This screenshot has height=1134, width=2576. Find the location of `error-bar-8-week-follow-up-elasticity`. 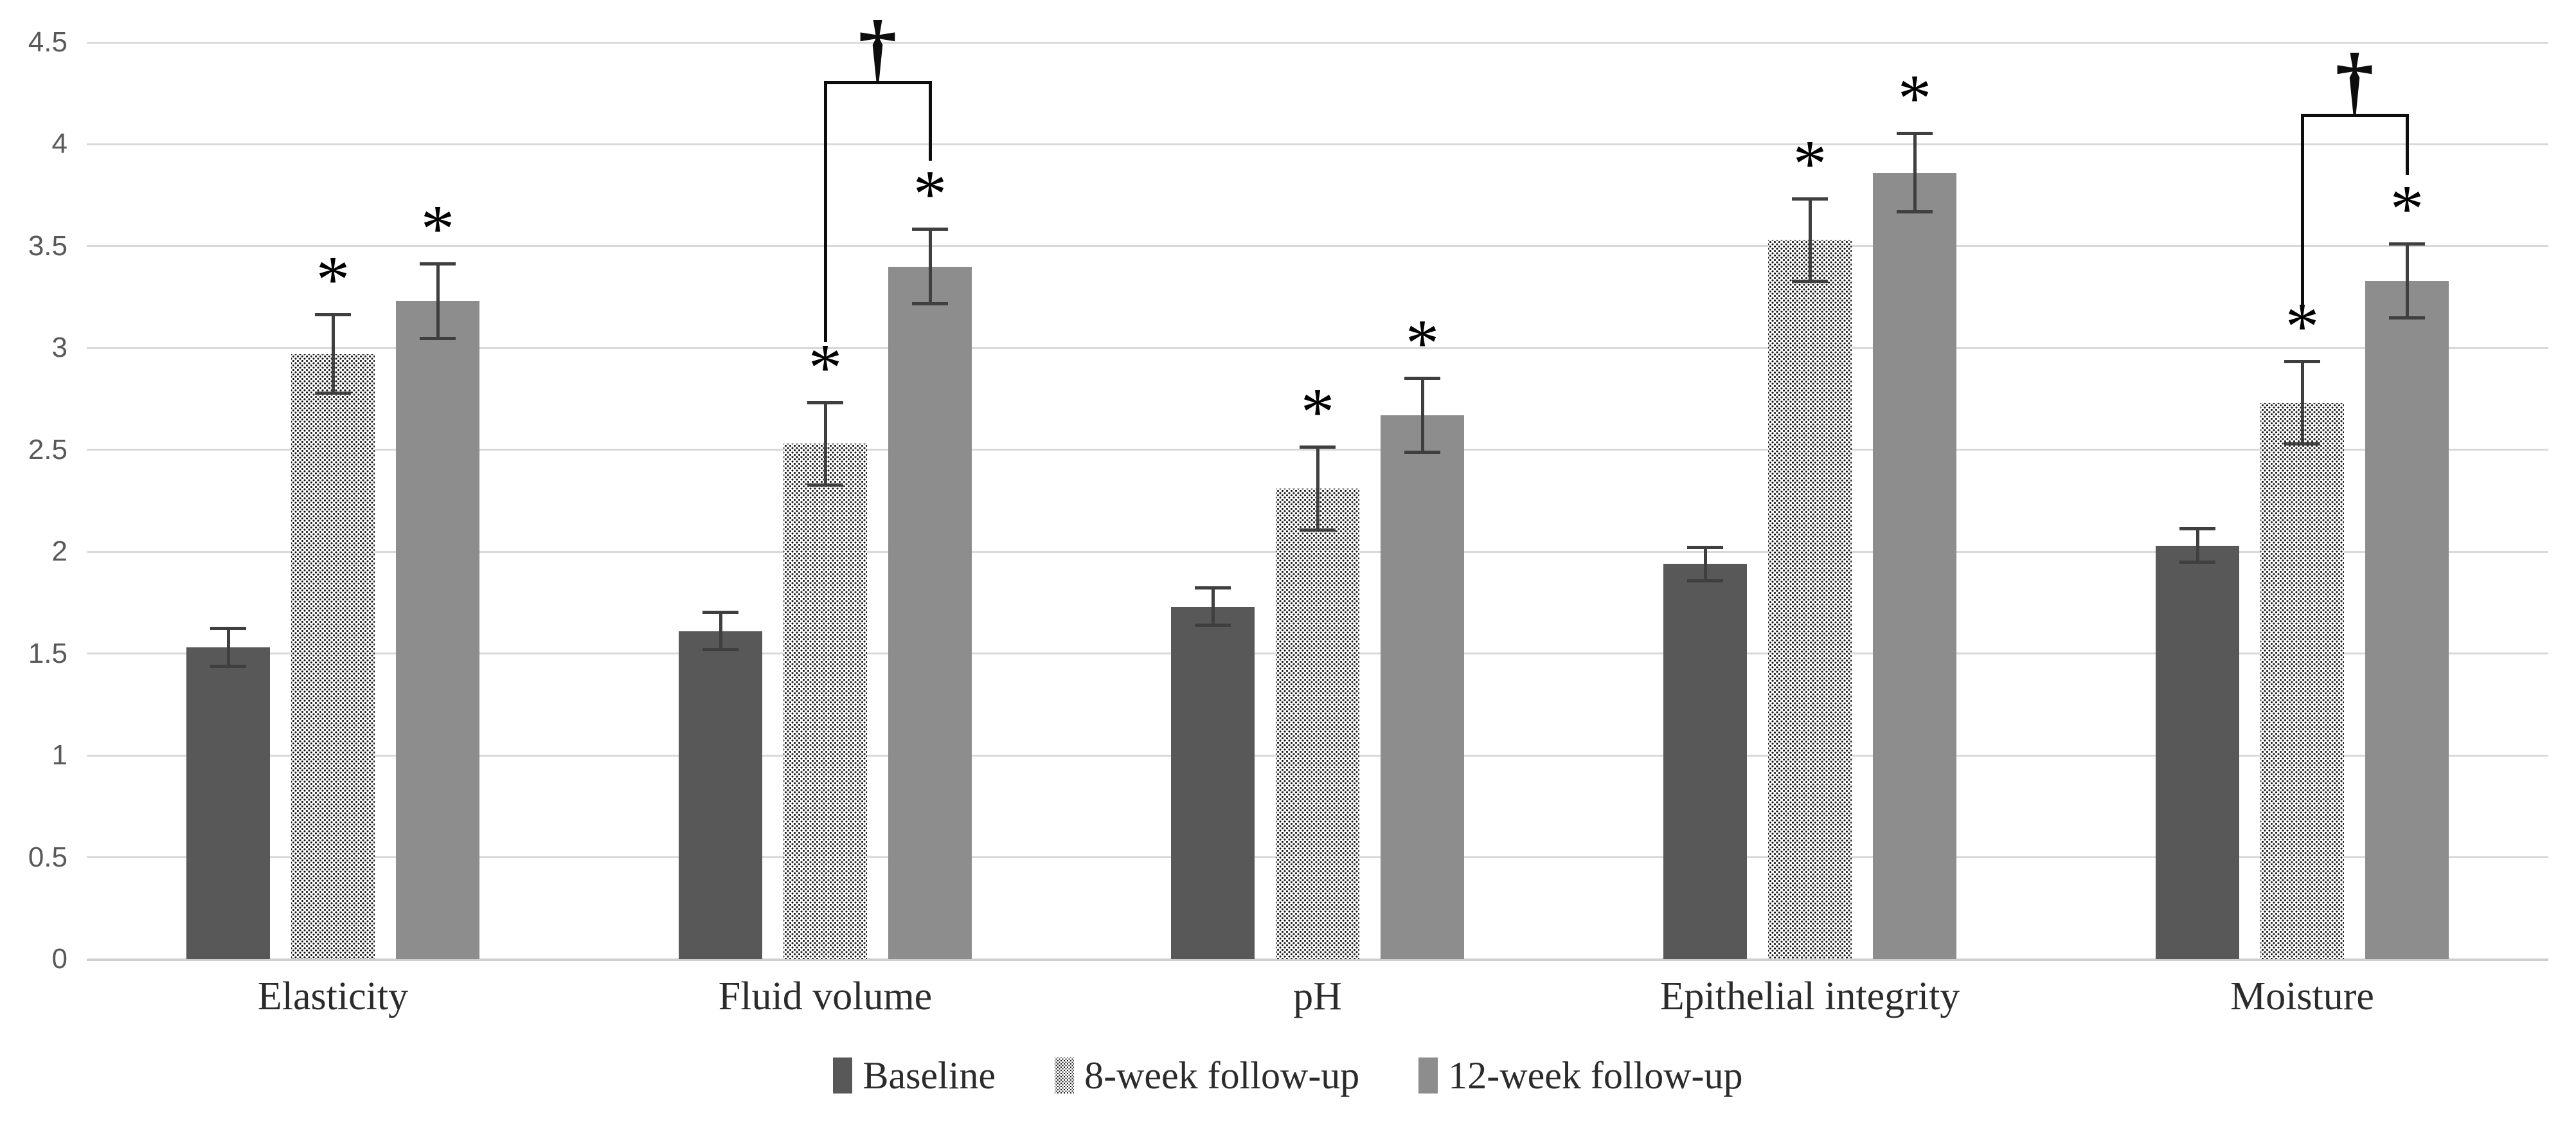

error-bar-8-week-follow-up-elasticity is located at coordinates (333, 354).